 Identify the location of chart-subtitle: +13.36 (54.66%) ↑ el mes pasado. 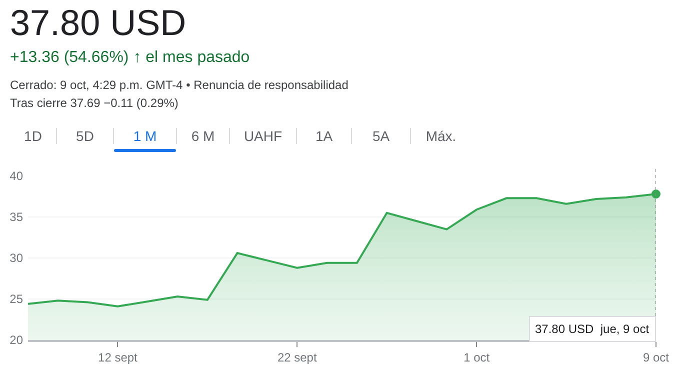
(130, 58).